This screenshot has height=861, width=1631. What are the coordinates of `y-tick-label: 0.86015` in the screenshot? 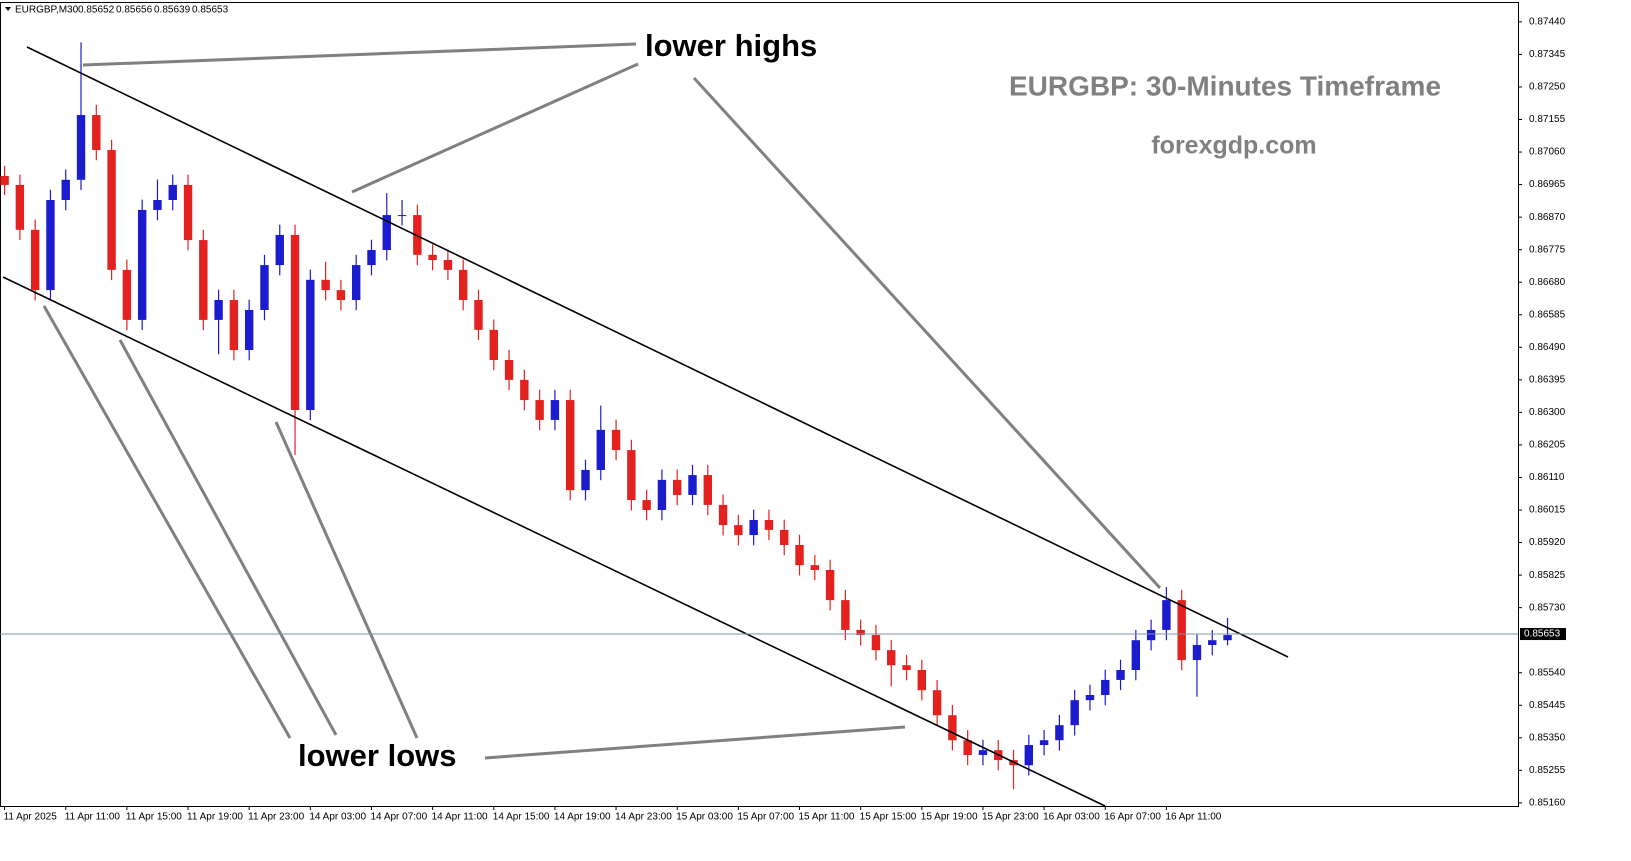 It's located at (1547, 510).